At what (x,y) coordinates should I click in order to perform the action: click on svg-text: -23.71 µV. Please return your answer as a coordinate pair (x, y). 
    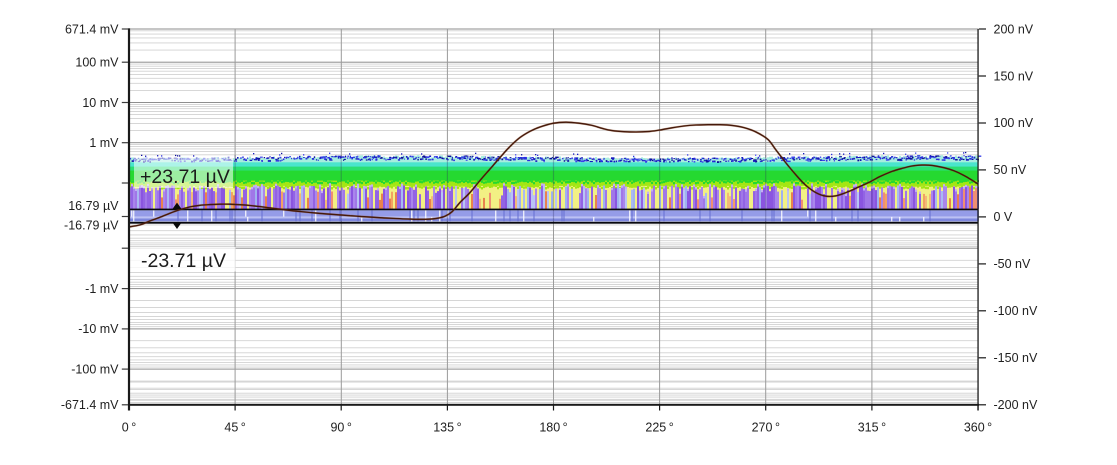
    Looking at the image, I should click on (183, 261).